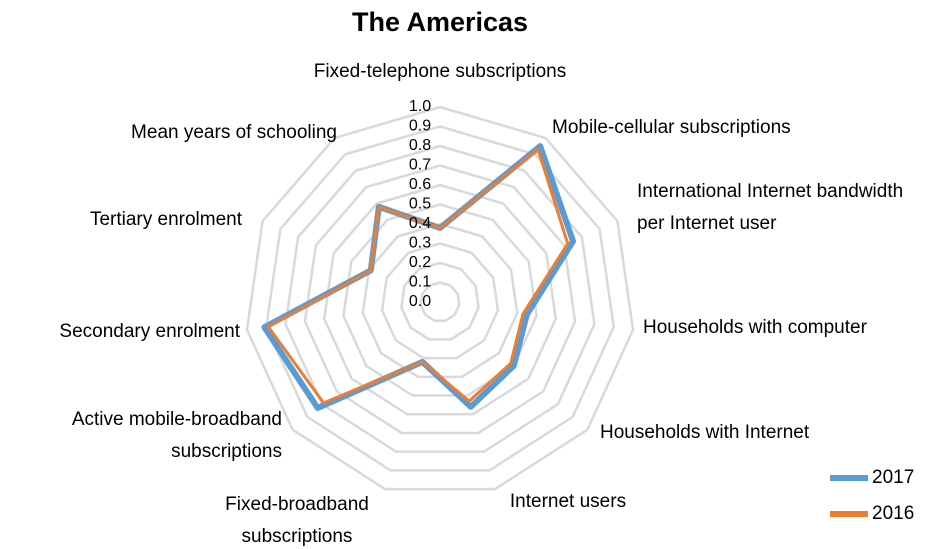  What do you see at coordinates (440, 22) in the screenshot?
I see `chart-title: The Americas` at bounding box center [440, 22].